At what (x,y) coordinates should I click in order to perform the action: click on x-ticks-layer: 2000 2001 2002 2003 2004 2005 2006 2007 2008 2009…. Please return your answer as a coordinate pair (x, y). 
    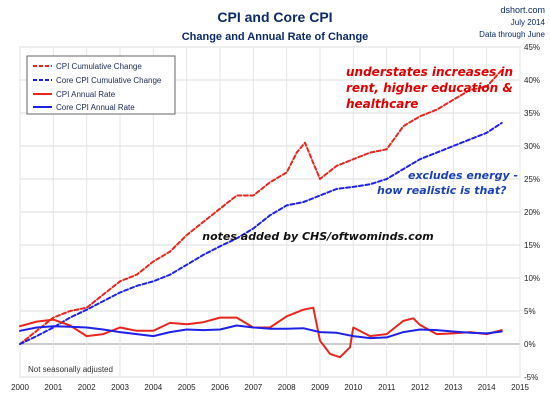
    Looking at the image, I should click on (270, 387).